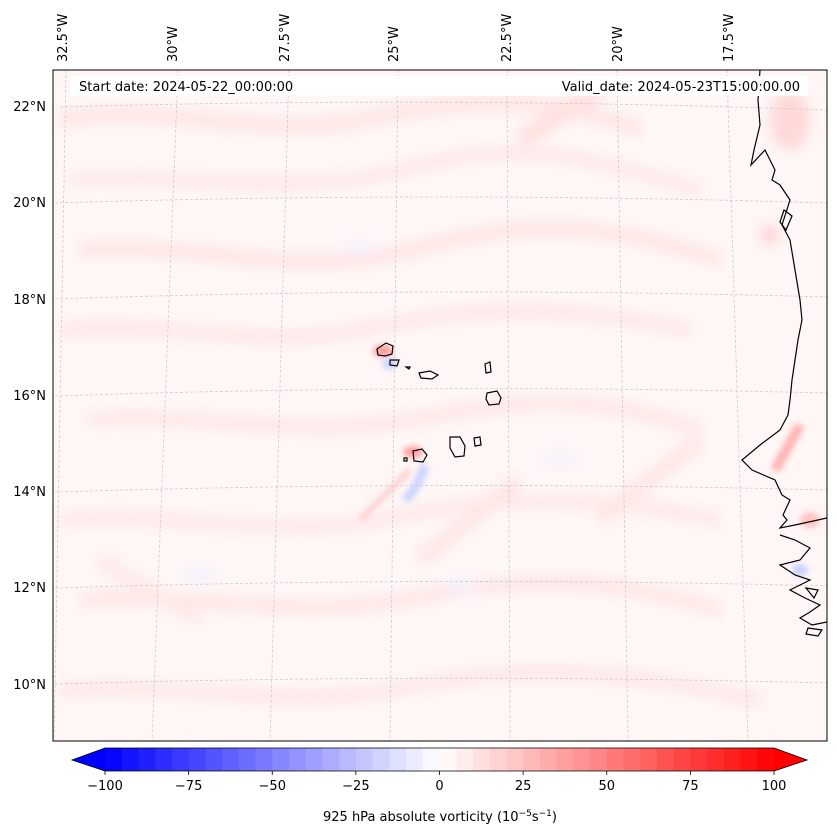 The image size is (837, 839). Describe the element at coordinates (421, 817) in the screenshot. I see `colorbar-label-text: 925 hPa absolute vorticity (10` at that location.